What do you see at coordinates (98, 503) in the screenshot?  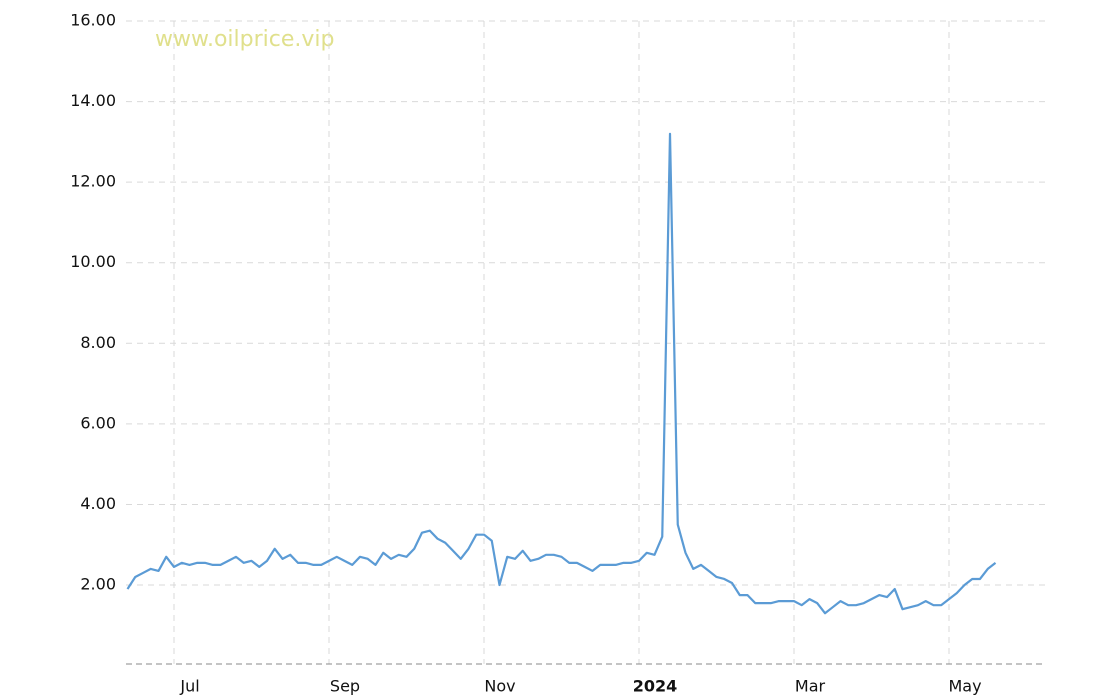 I see `y-tick-label: 4.00` at bounding box center [98, 503].